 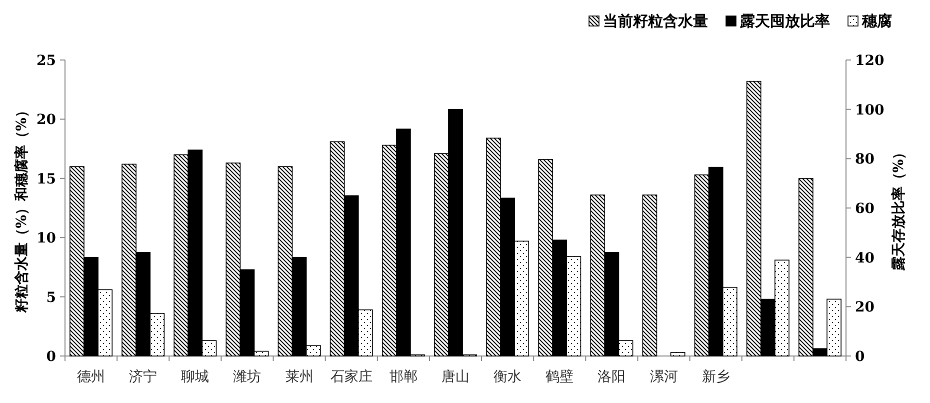 What do you see at coordinates (51, 357) in the screenshot?
I see `y-tick-label: 0` at bounding box center [51, 357].